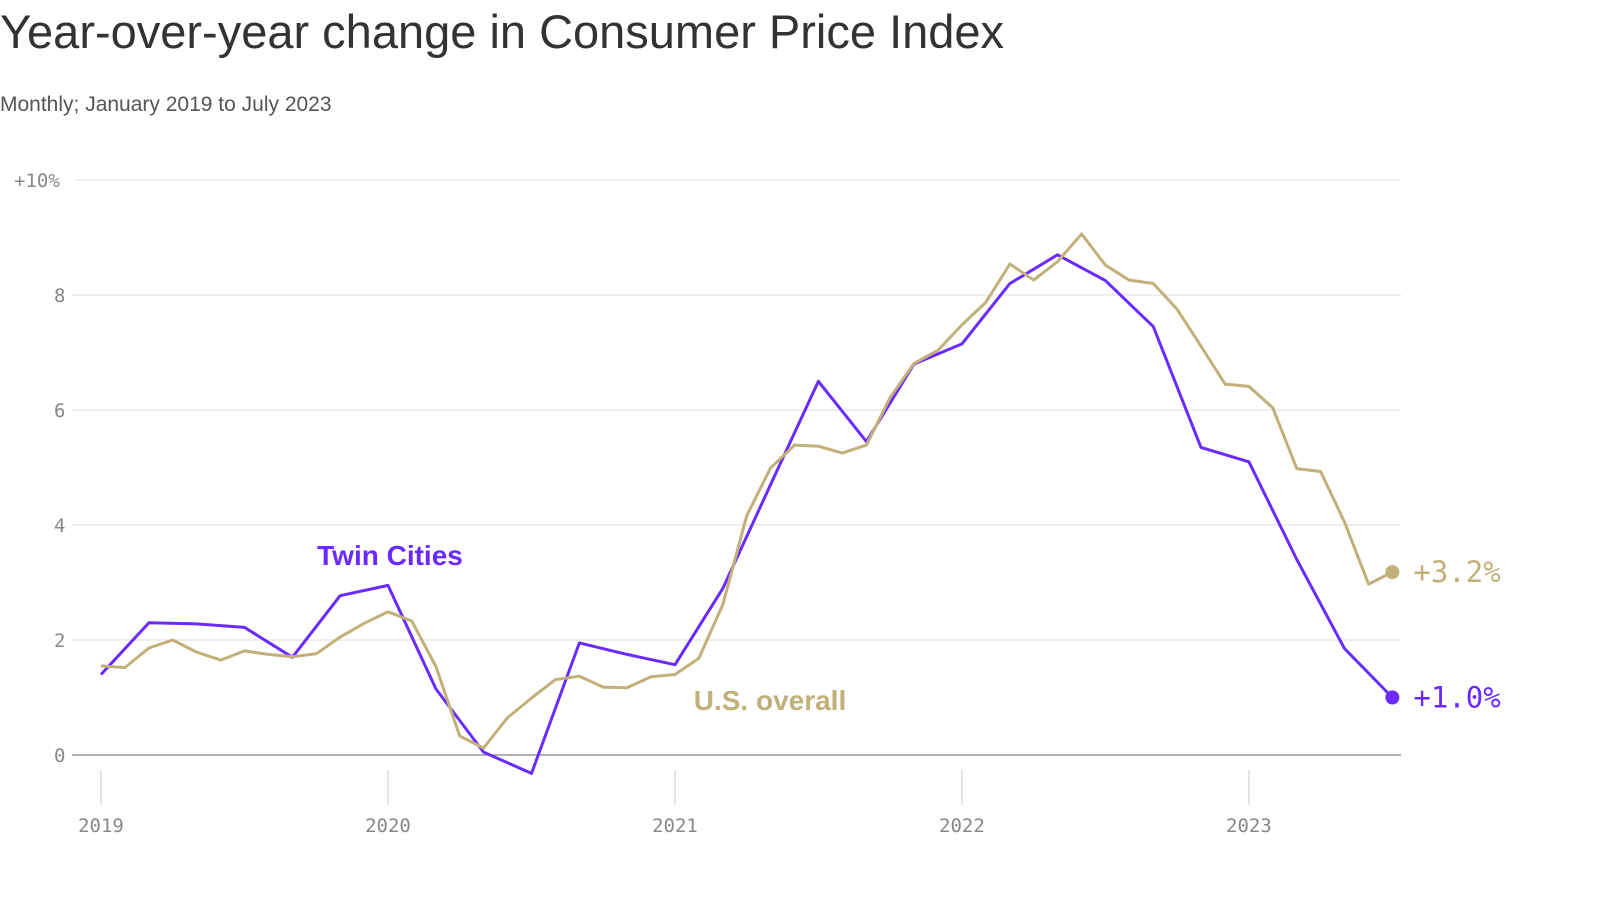 The width and height of the screenshot is (1600, 900). Describe the element at coordinates (962, 826) in the screenshot. I see `x-tick-label: 2022` at that location.